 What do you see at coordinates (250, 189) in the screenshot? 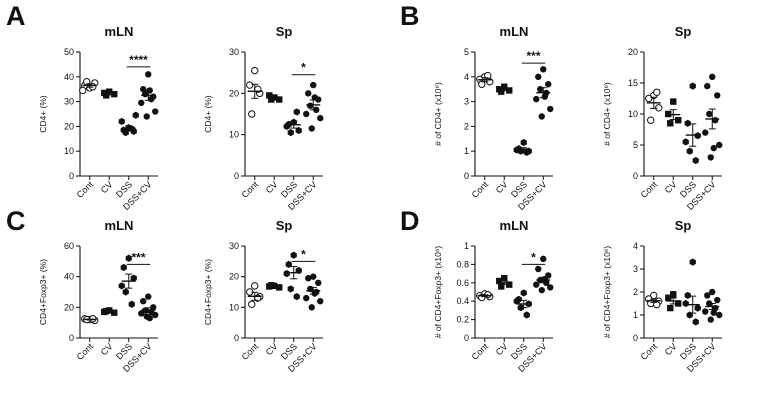
I see `plot-a-sp-xtick-label-0: Cont` at bounding box center [250, 189].